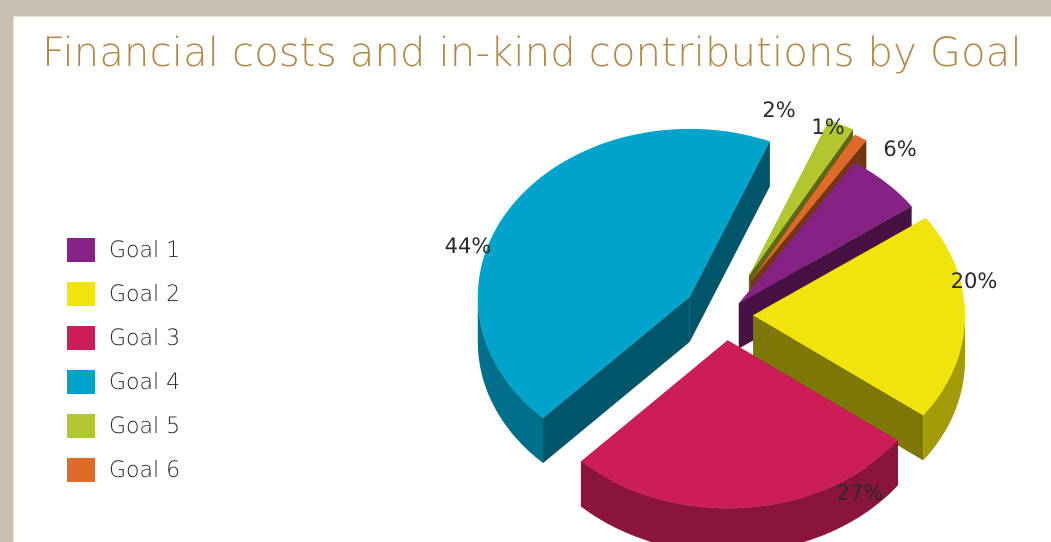  Describe the element at coordinates (468, 246) in the screenshot. I see `data-label-goal-4: 44%` at that location.